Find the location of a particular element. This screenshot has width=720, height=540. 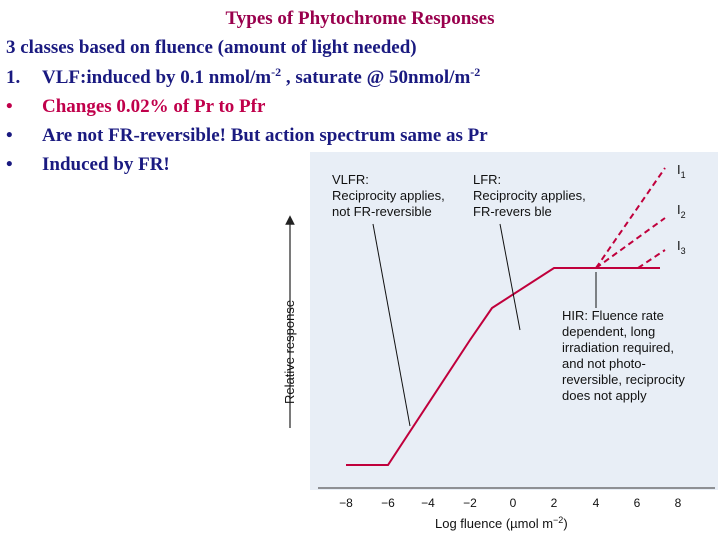

x-tick-label: 0 is located at coordinates (513, 503).